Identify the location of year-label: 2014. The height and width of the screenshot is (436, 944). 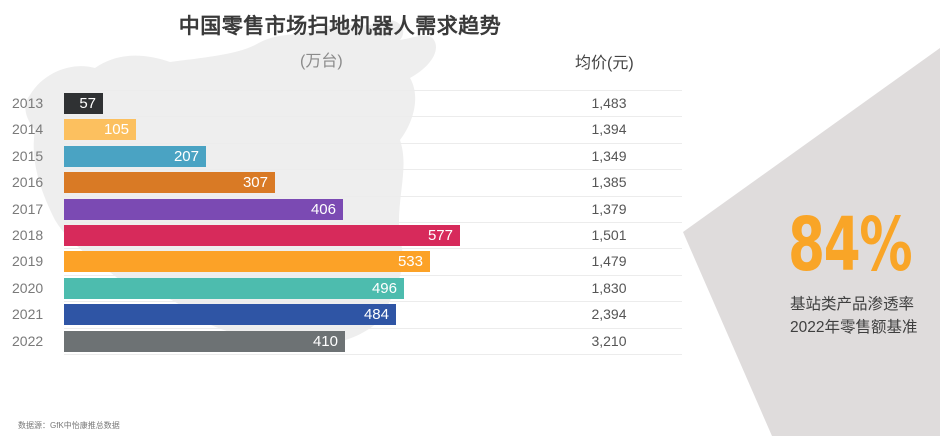
(28, 129).